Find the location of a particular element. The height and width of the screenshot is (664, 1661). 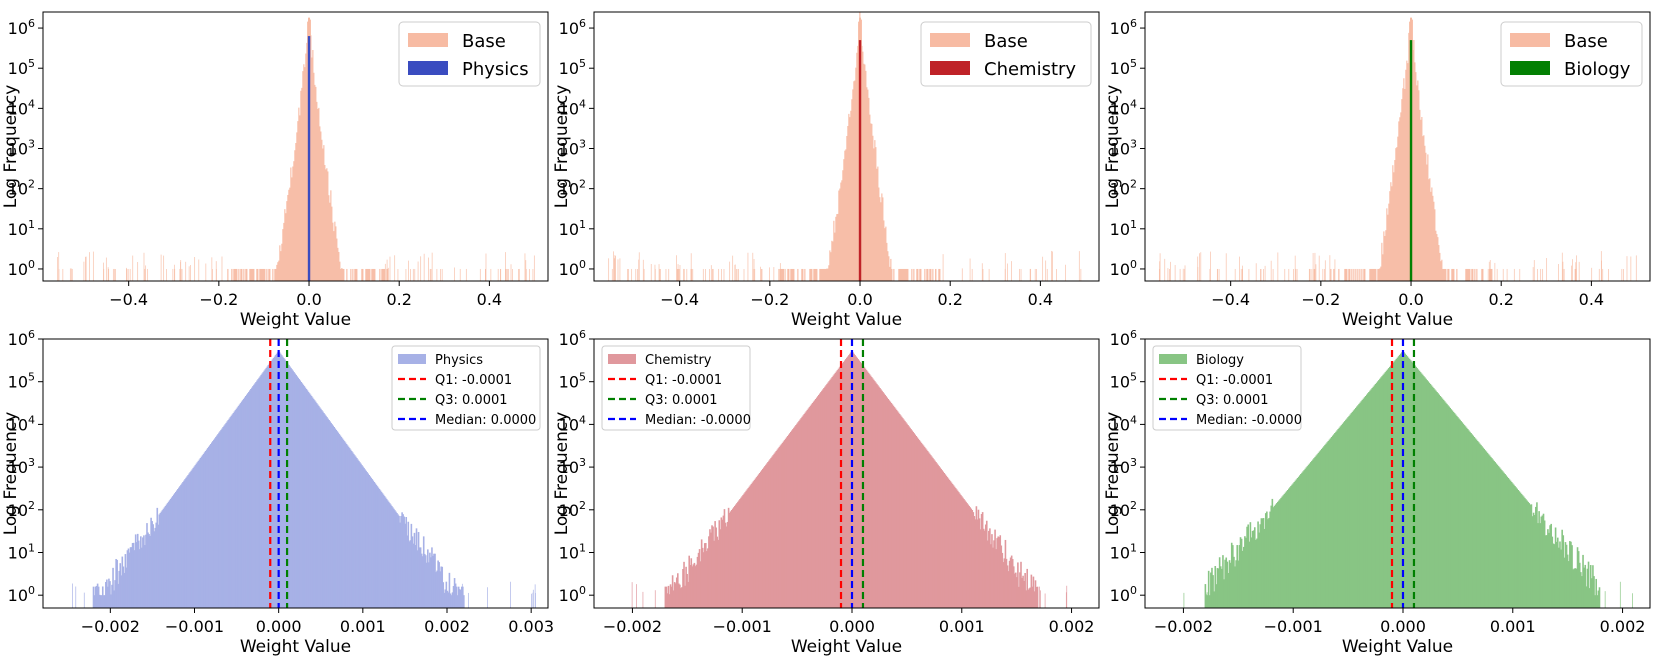

histogram-bar is located at coordinates (1411, 160).